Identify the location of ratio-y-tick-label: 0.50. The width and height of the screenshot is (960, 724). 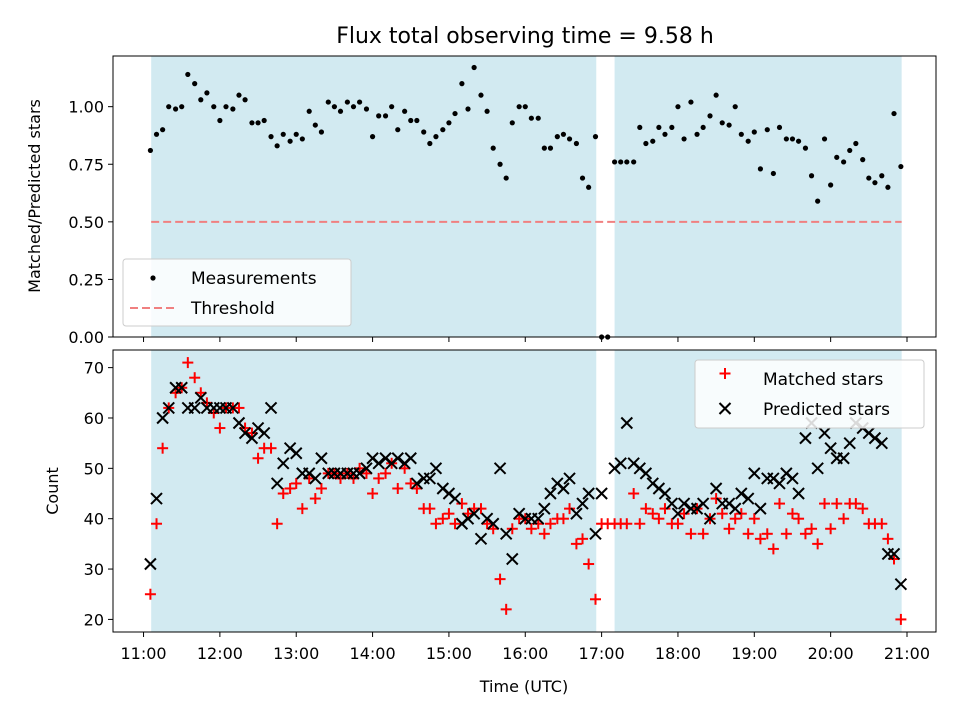
(86, 222).